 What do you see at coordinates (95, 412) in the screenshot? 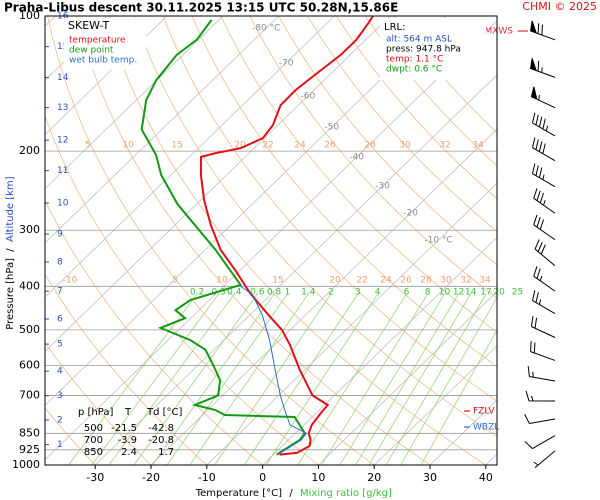
I see `table-header: p [hPa]` at bounding box center [95, 412].